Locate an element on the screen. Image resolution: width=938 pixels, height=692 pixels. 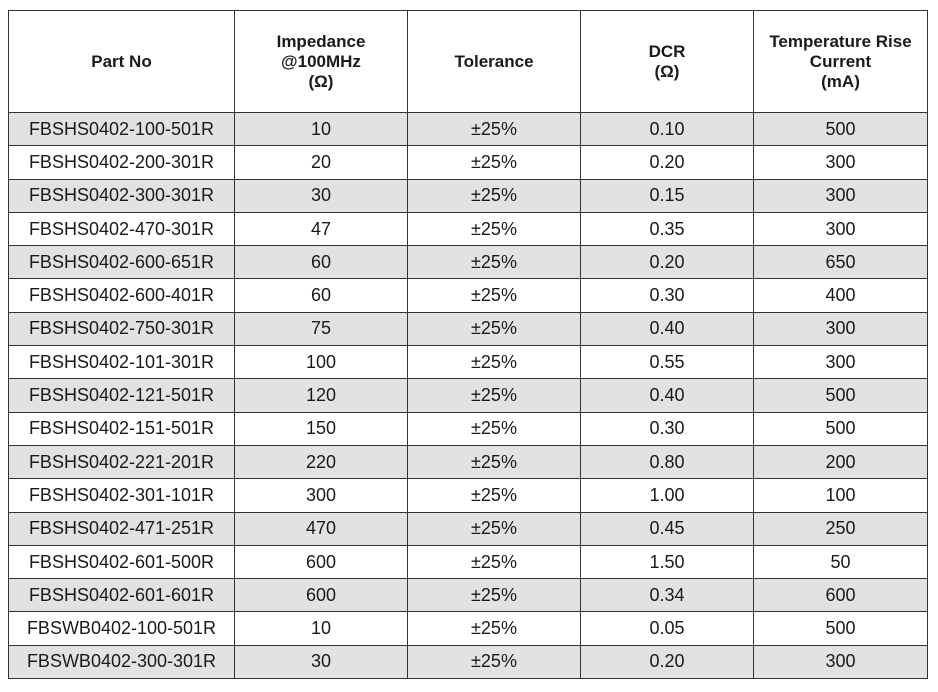
cell-dcr: 0.35 is located at coordinates (667, 229).